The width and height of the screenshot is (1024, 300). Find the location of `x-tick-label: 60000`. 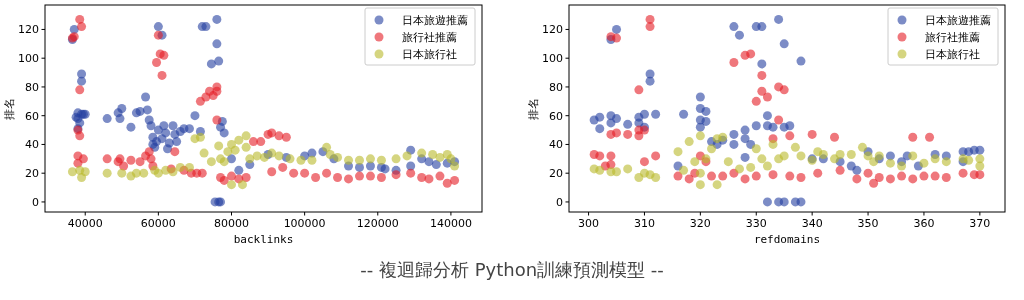

x-tick-label: 60000 is located at coordinates (158, 223).